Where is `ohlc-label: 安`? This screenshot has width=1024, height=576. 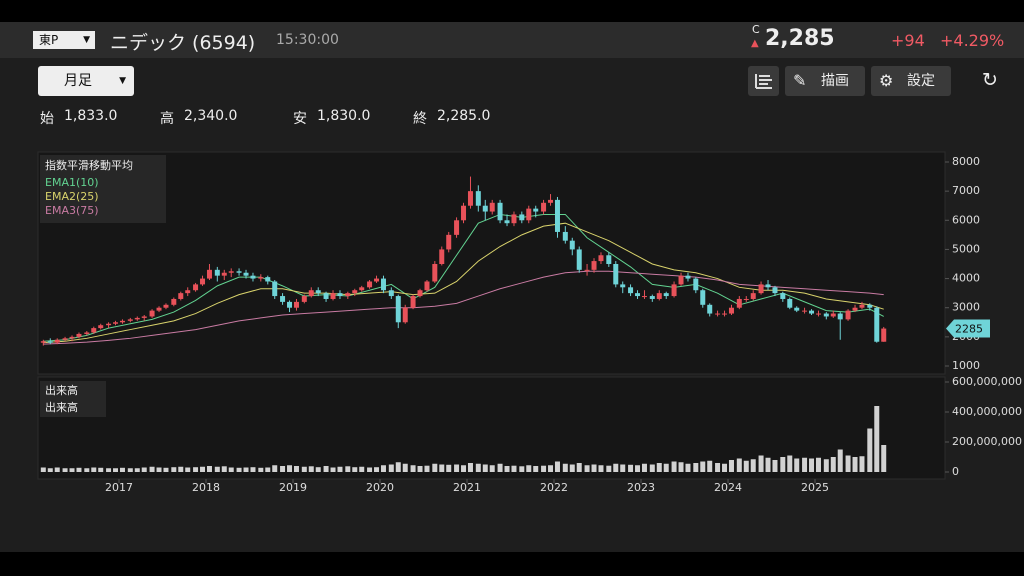 ohlc-label: 安 is located at coordinates (300, 119).